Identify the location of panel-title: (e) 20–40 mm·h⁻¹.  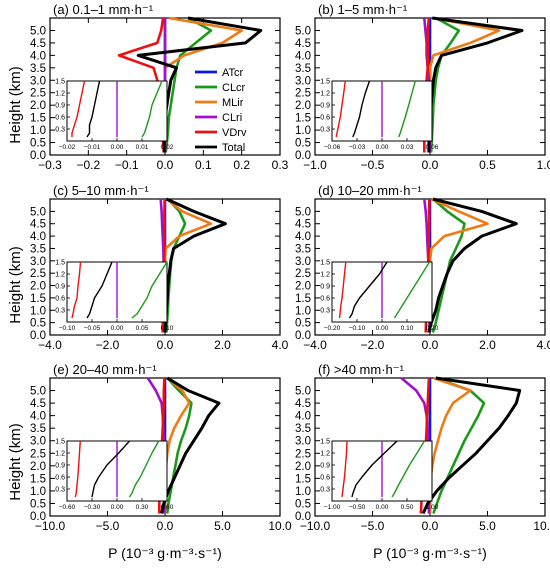
(105, 369).